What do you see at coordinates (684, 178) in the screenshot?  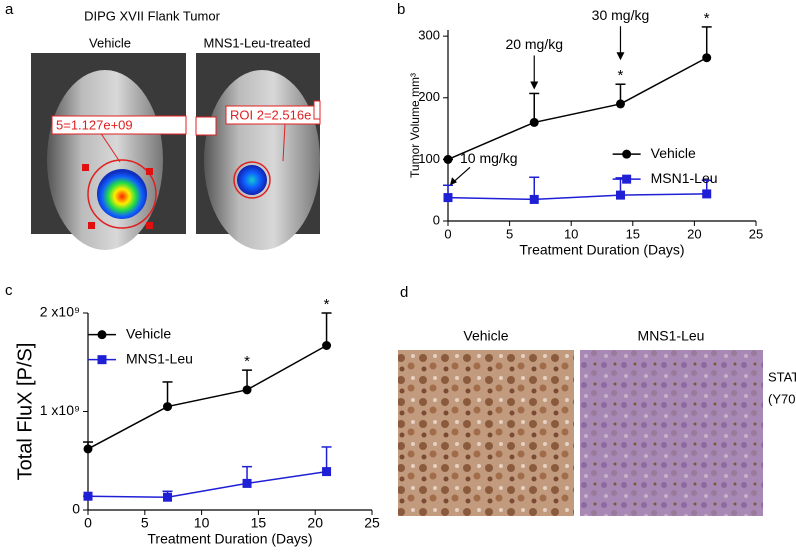 I see `legend-label: MSN1-Leu` at bounding box center [684, 178].